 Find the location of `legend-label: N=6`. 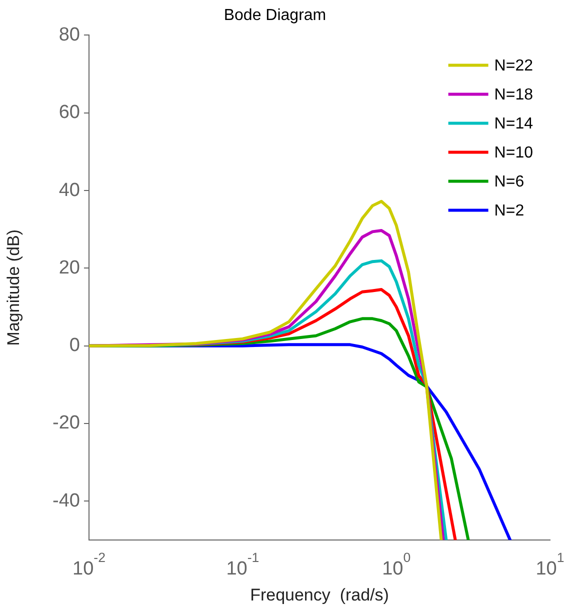

legend-label: N=6 is located at coordinates (509, 182).